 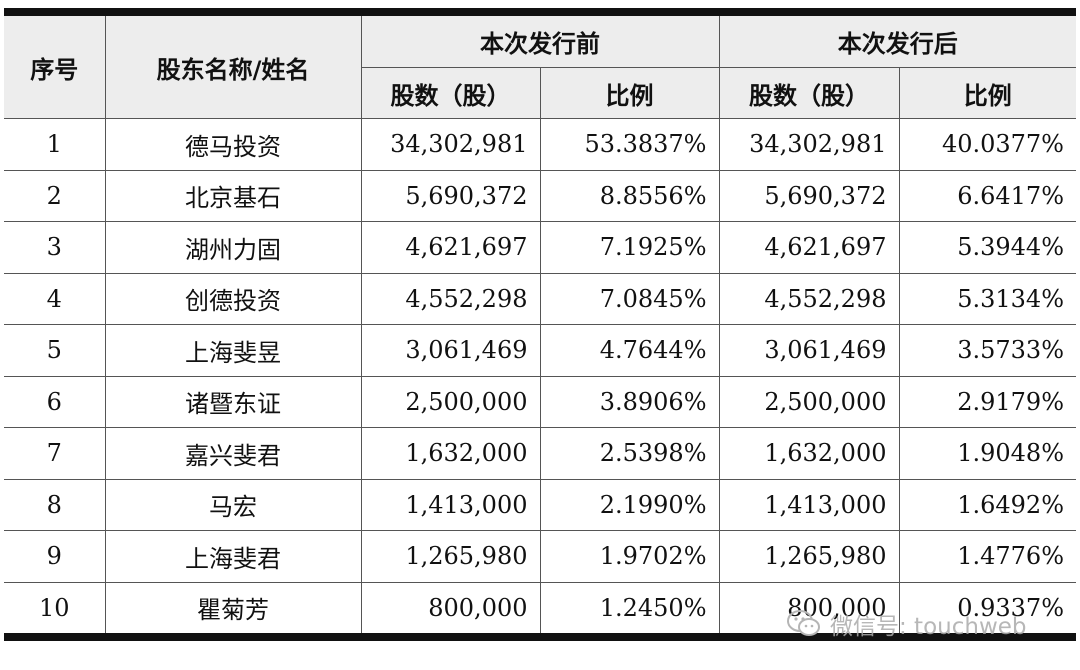 I want to click on row-before-shares: 4,552,298, so click(x=450, y=298).